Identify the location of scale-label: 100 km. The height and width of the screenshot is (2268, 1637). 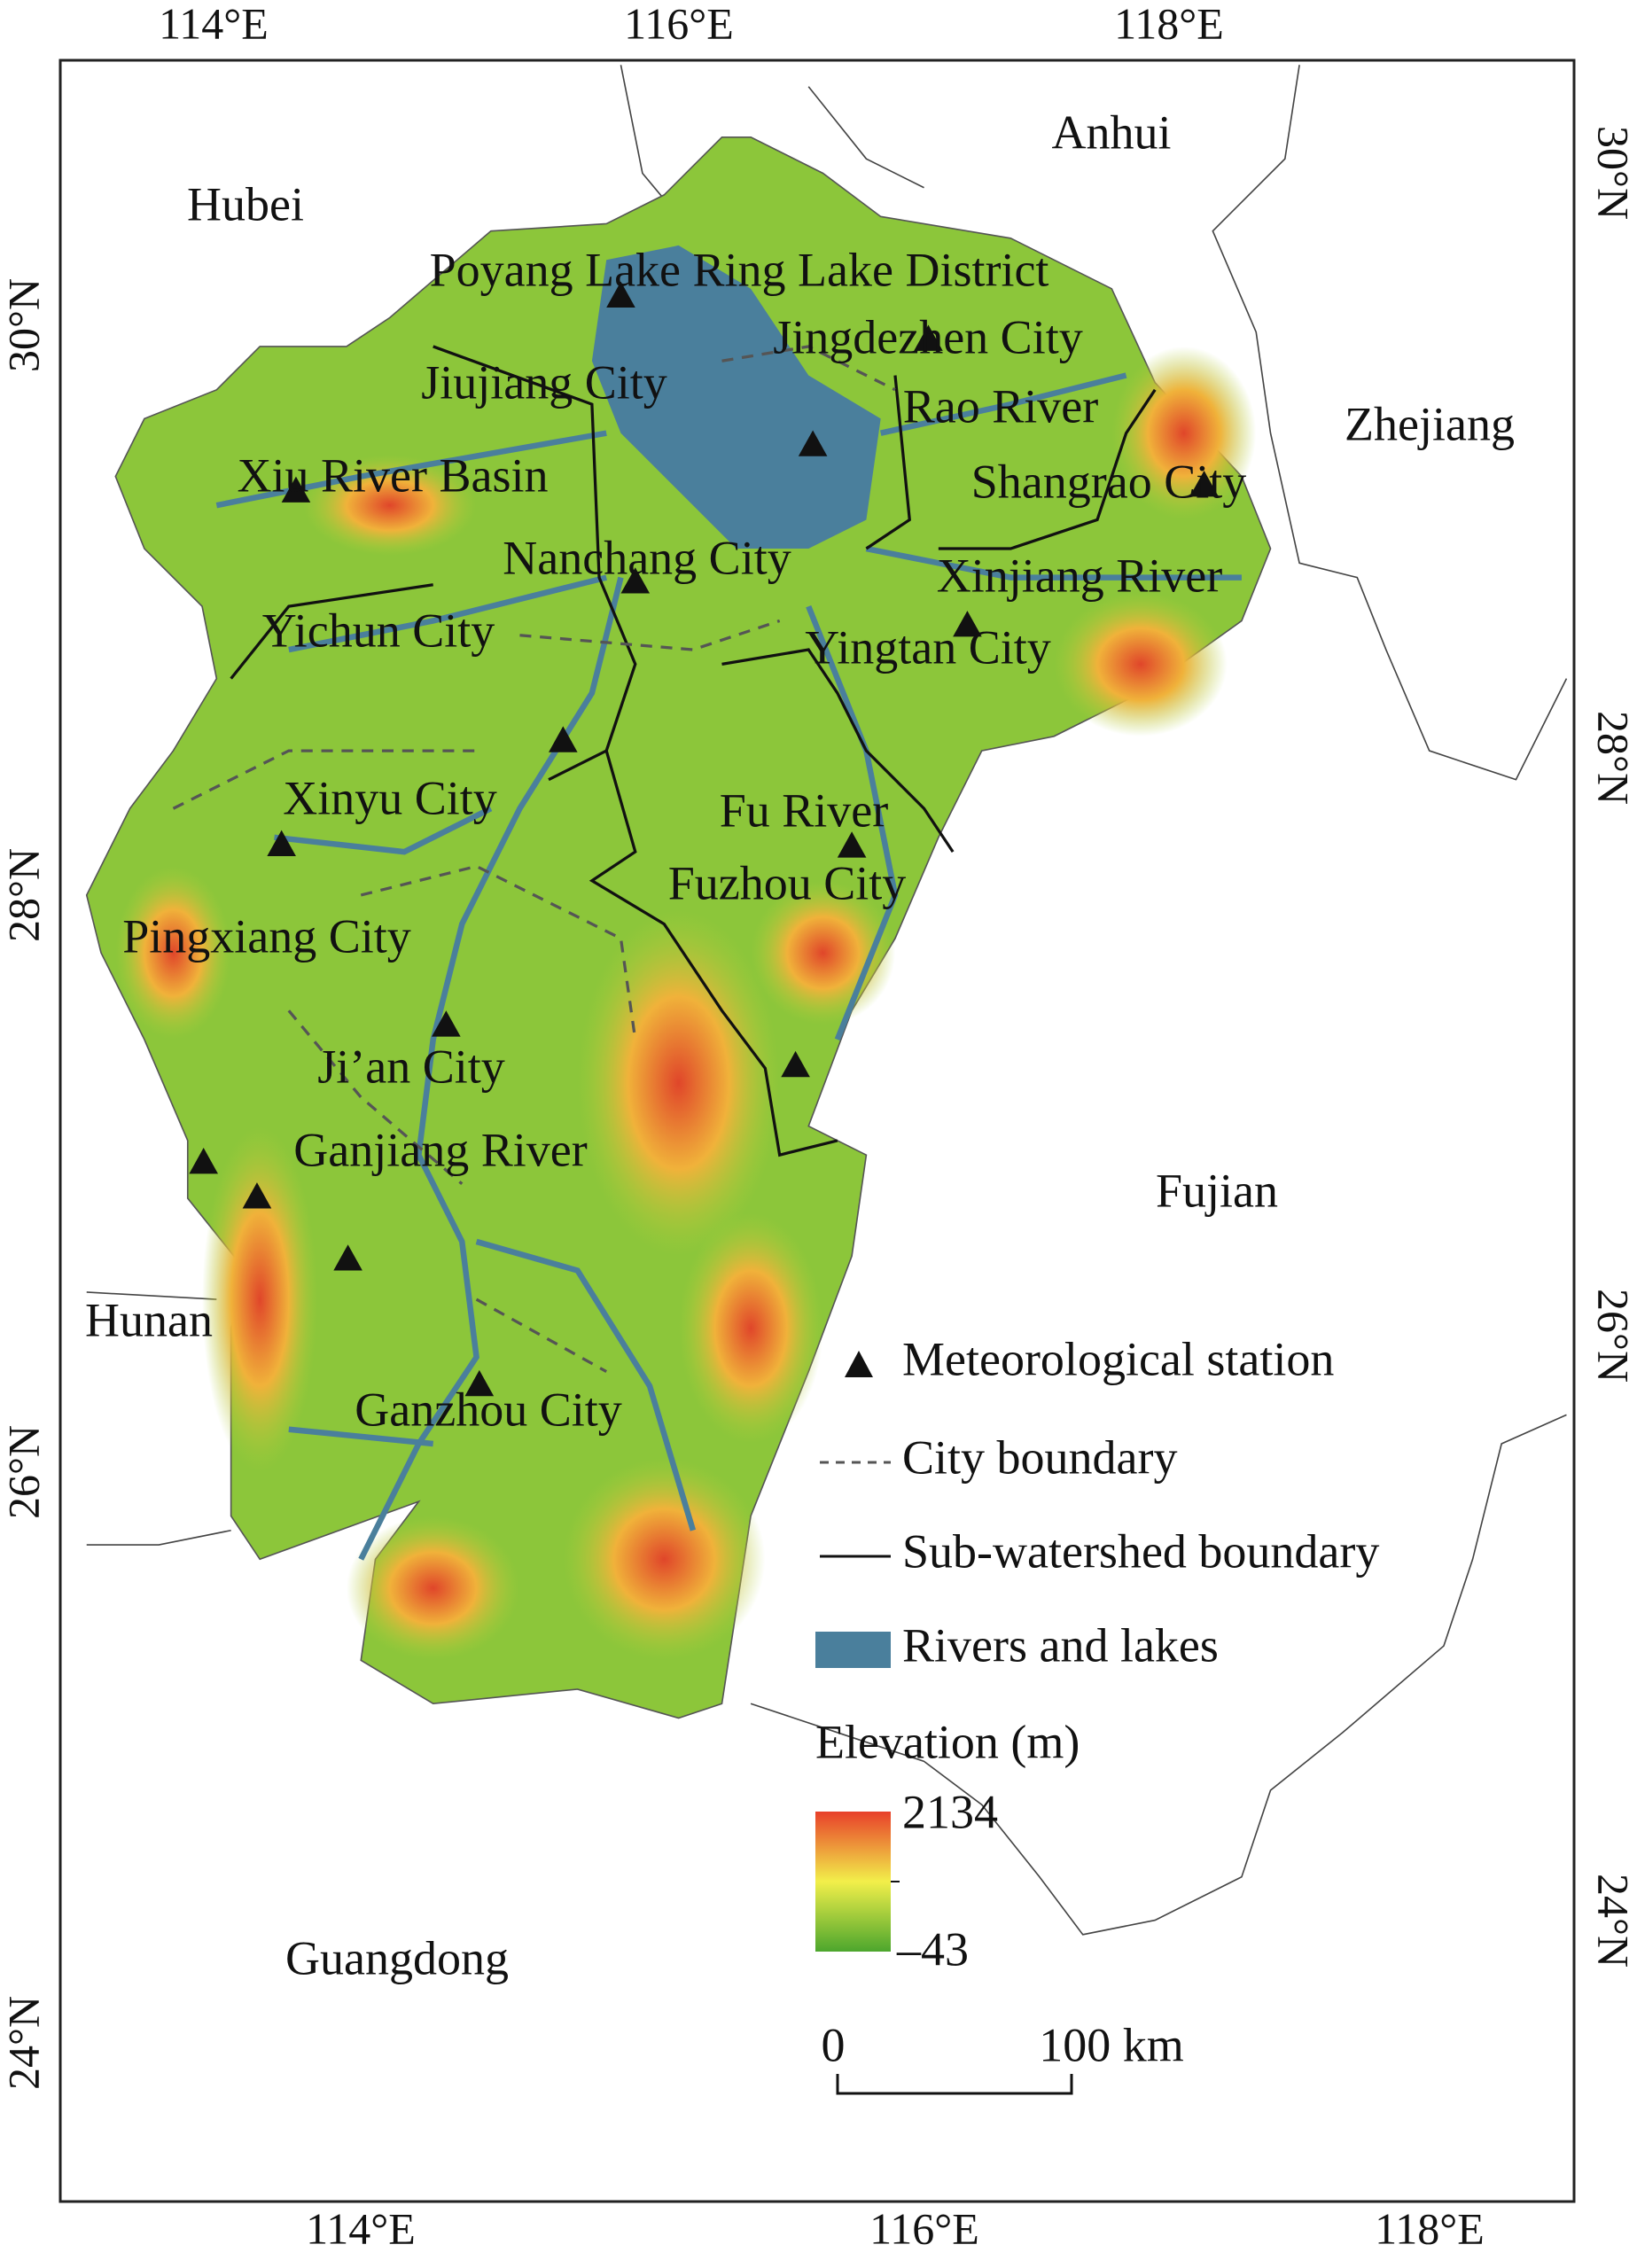
(1111, 2045).